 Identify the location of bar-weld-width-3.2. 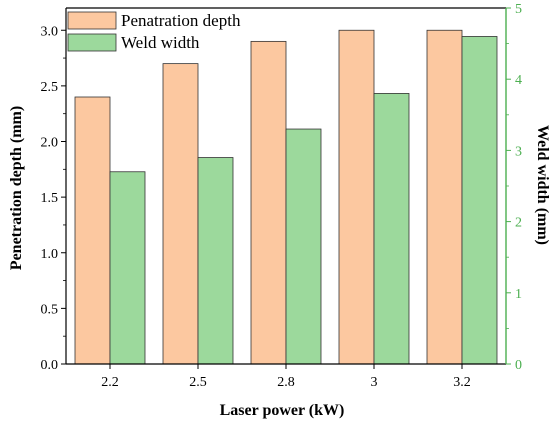
(479, 200).